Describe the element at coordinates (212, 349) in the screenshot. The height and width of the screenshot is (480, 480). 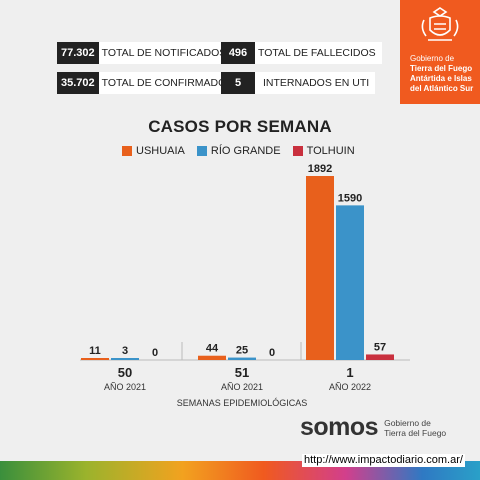
I see `bar-value-label: 44` at that location.